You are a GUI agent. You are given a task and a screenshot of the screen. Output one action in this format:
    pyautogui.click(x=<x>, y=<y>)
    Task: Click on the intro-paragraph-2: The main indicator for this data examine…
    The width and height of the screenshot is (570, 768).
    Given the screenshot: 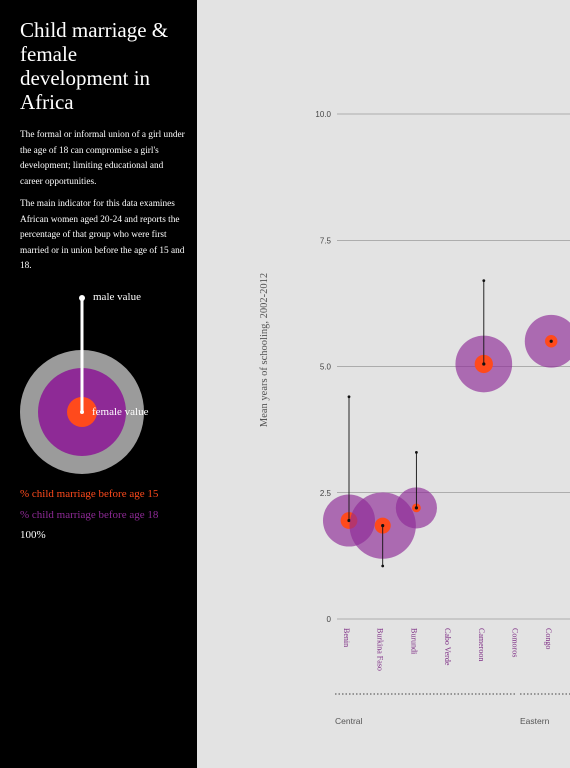 What is the action you would take?
    pyautogui.click(x=102, y=235)
    